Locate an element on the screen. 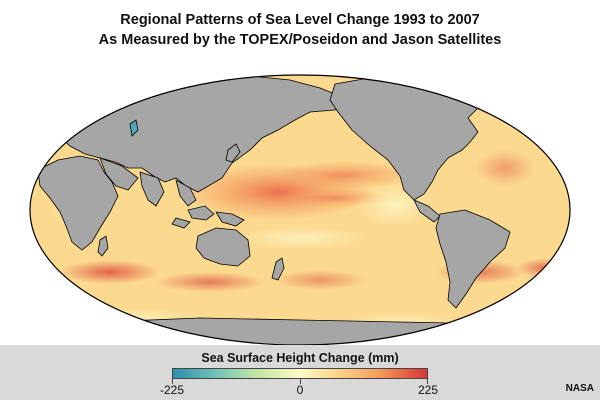 Image resolution: width=600 pixels, height=400 pixels. tick-mid is located at coordinates (300, 381).